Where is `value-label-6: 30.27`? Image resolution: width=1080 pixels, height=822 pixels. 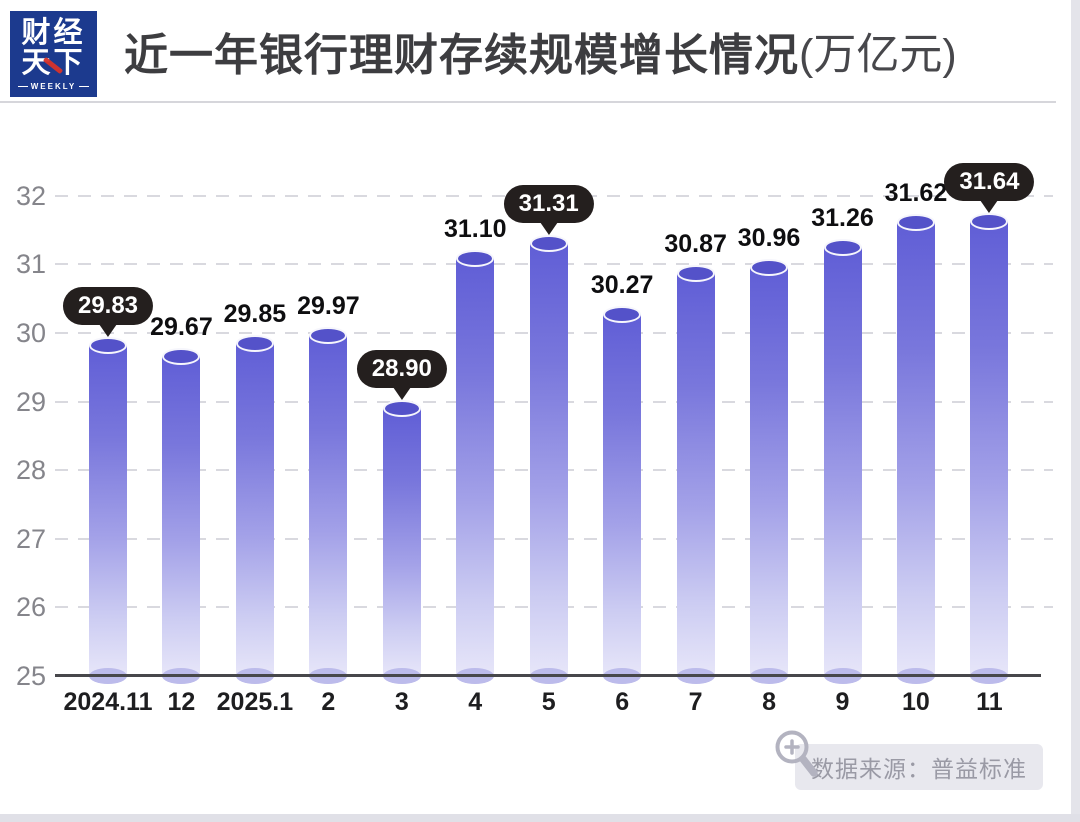
value-label-6: 30.27 is located at coordinates (622, 285).